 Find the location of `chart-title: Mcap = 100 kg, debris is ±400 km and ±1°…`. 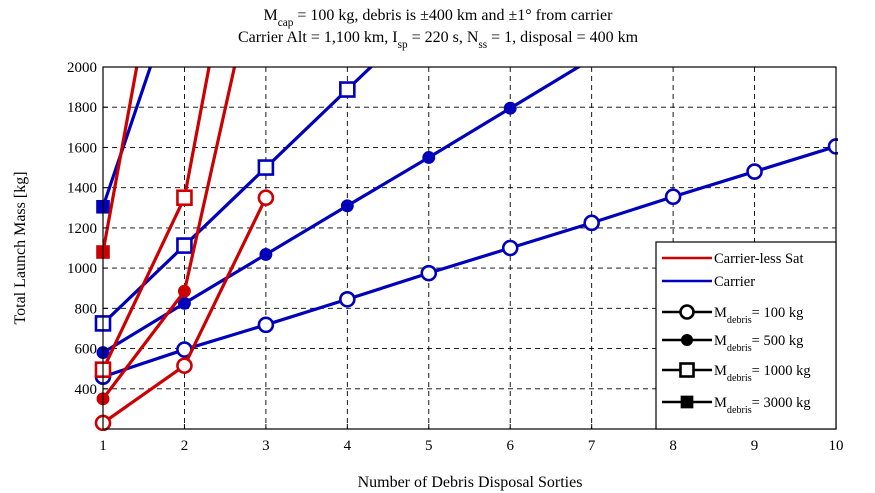

chart-title: Mcap = 100 kg, debris is ±400 km and ±1°… is located at coordinates (438, 29).